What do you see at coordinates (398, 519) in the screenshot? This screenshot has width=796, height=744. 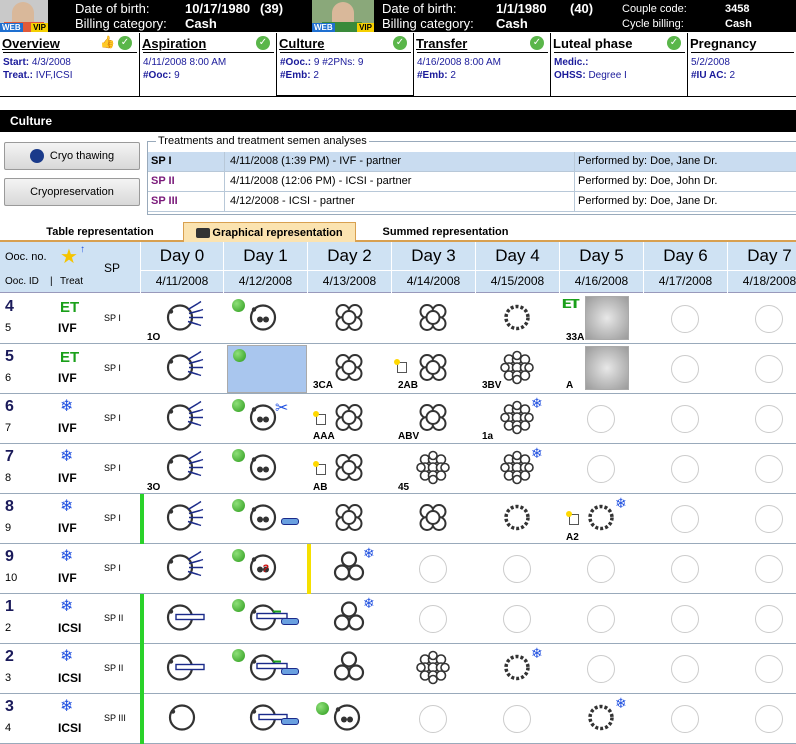 I see `table-row: 8 9 ❄ IVF SP I ❄` at bounding box center [398, 519].